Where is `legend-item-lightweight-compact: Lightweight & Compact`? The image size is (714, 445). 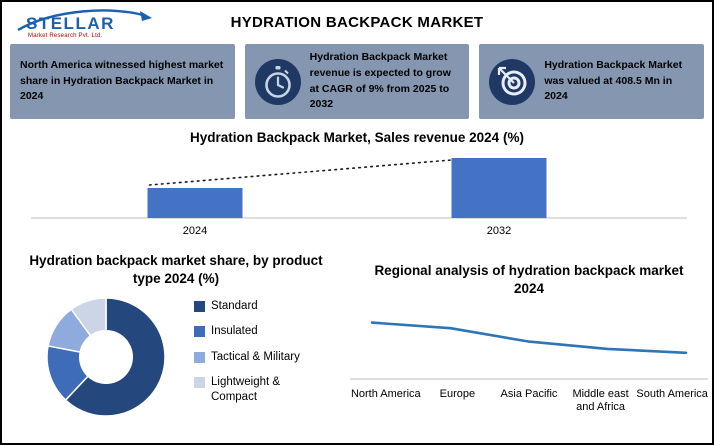 legend-item-lightweight-compact: Lightweight & Compact is located at coordinates (254, 389).